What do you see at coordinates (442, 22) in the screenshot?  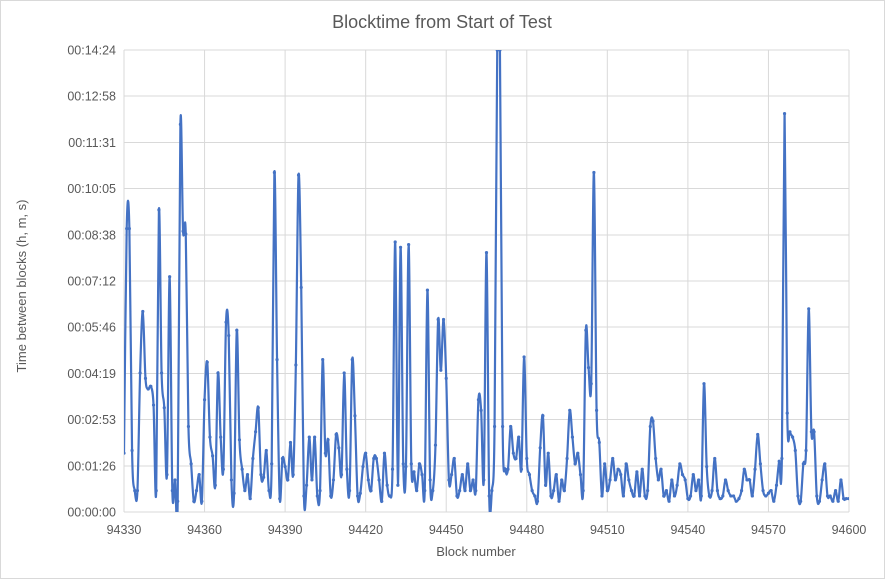 I see `chart-title: Blocktime from Start of Test` at bounding box center [442, 22].